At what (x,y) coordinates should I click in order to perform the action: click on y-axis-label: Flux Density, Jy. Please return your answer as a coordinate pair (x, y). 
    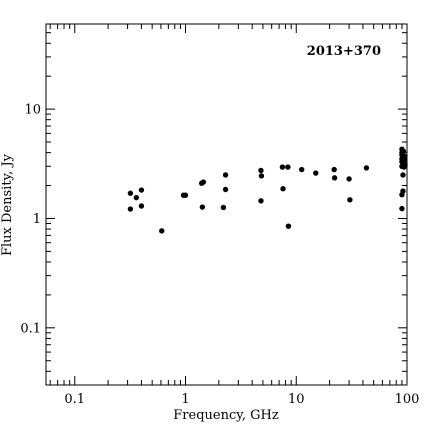
    Looking at the image, I should click on (7, 204).